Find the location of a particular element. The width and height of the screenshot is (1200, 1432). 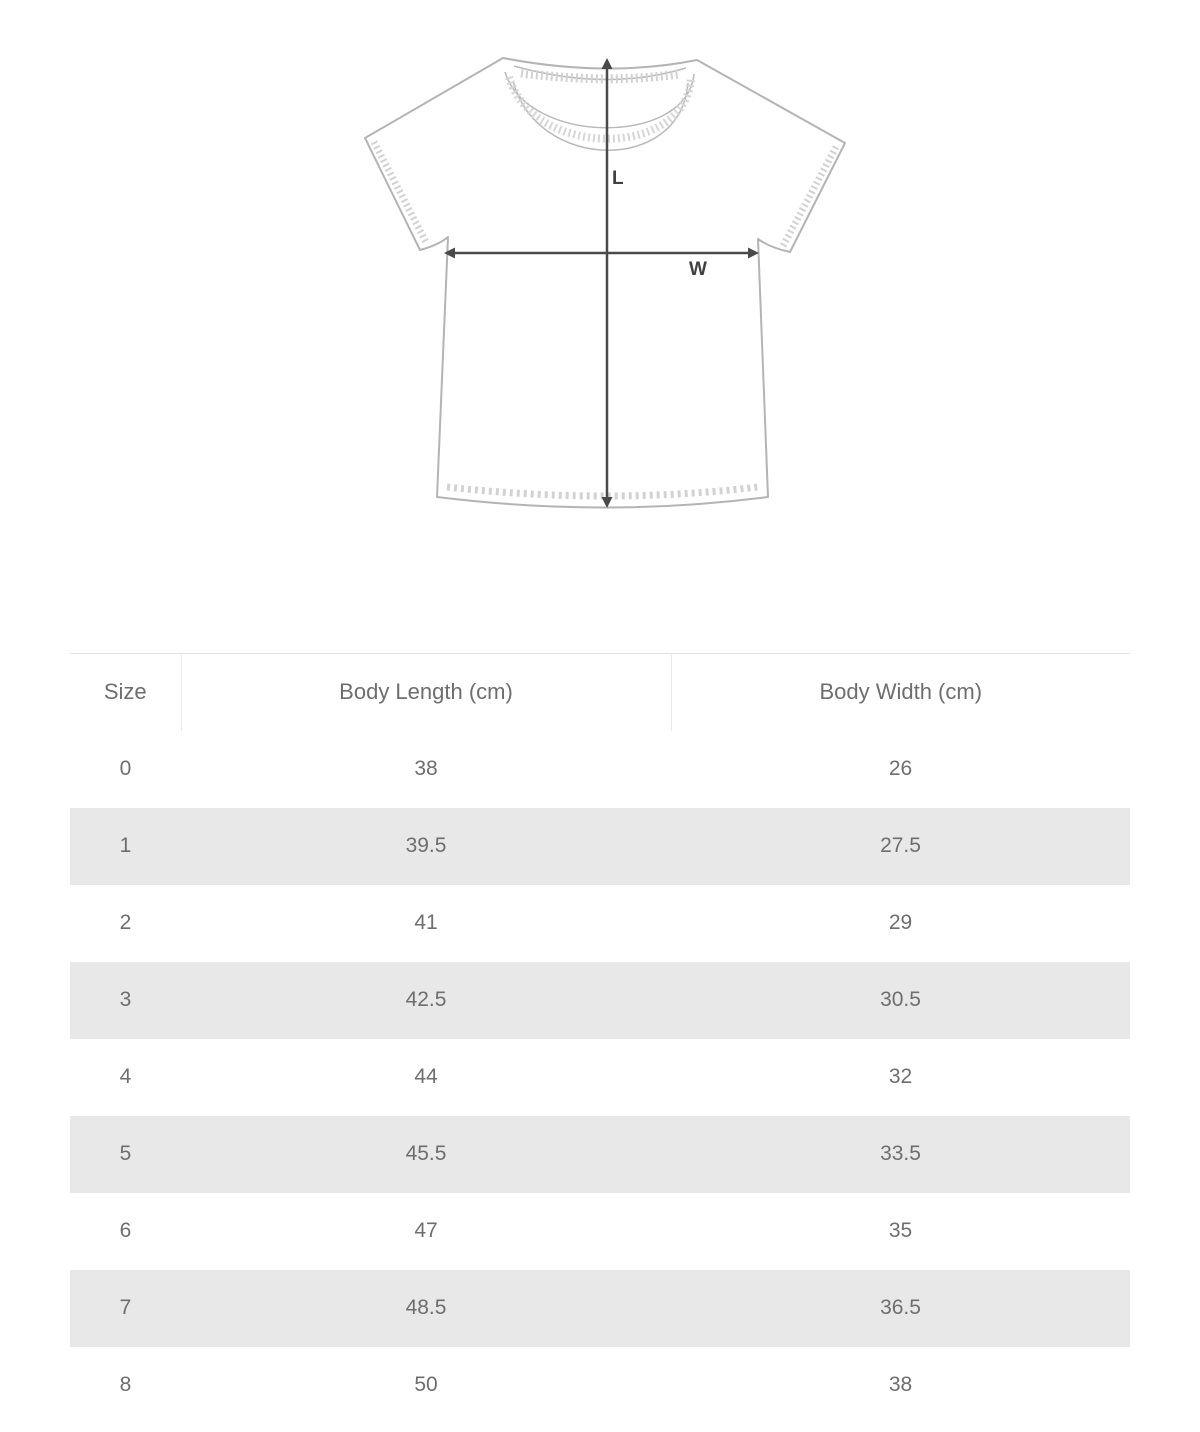

left-sleeve-stitches is located at coordinates (400, 193).